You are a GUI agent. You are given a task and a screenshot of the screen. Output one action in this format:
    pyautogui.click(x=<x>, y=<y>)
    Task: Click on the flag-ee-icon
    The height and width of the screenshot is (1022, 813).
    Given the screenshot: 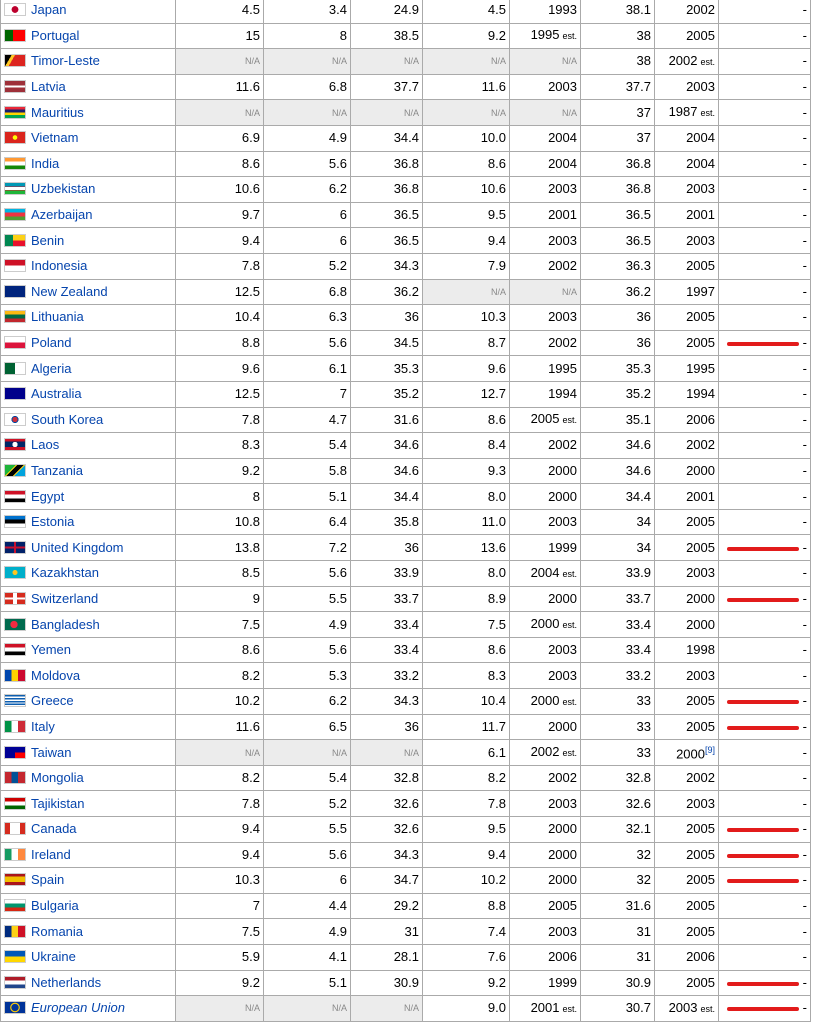 What is the action you would take?
    pyautogui.click(x=15, y=522)
    